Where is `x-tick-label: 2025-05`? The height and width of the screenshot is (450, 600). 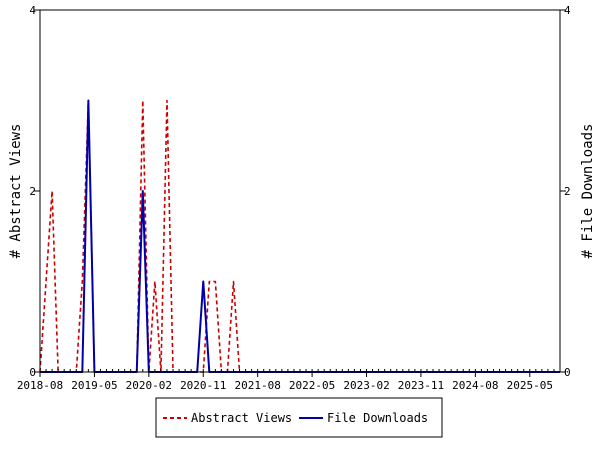
x-tick-label: 2025-05 is located at coordinates (530, 385).